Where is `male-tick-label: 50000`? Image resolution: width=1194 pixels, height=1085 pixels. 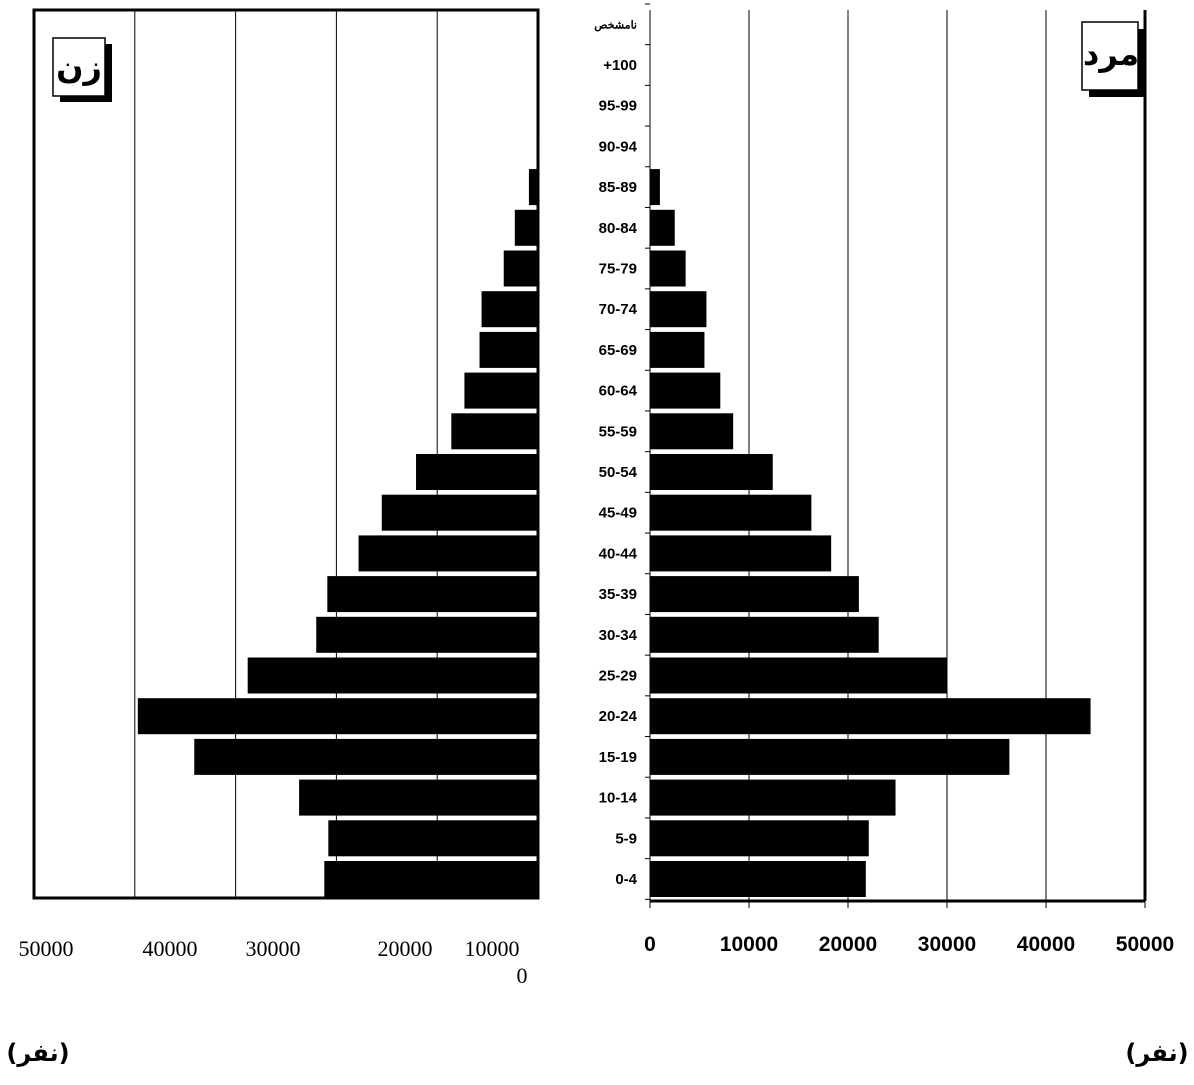 male-tick-label: 50000 is located at coordinates (1145, 944).